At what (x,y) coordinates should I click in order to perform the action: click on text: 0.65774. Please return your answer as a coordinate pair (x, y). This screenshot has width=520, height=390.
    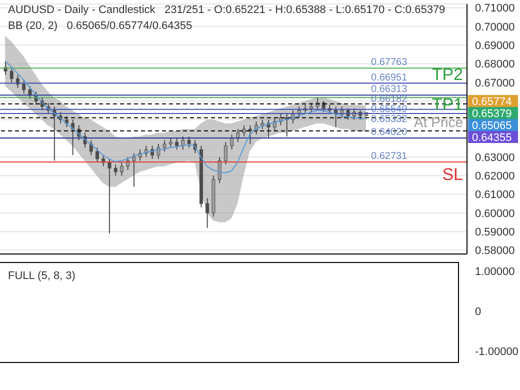
    Looking at the image, I should click on (492, 102).